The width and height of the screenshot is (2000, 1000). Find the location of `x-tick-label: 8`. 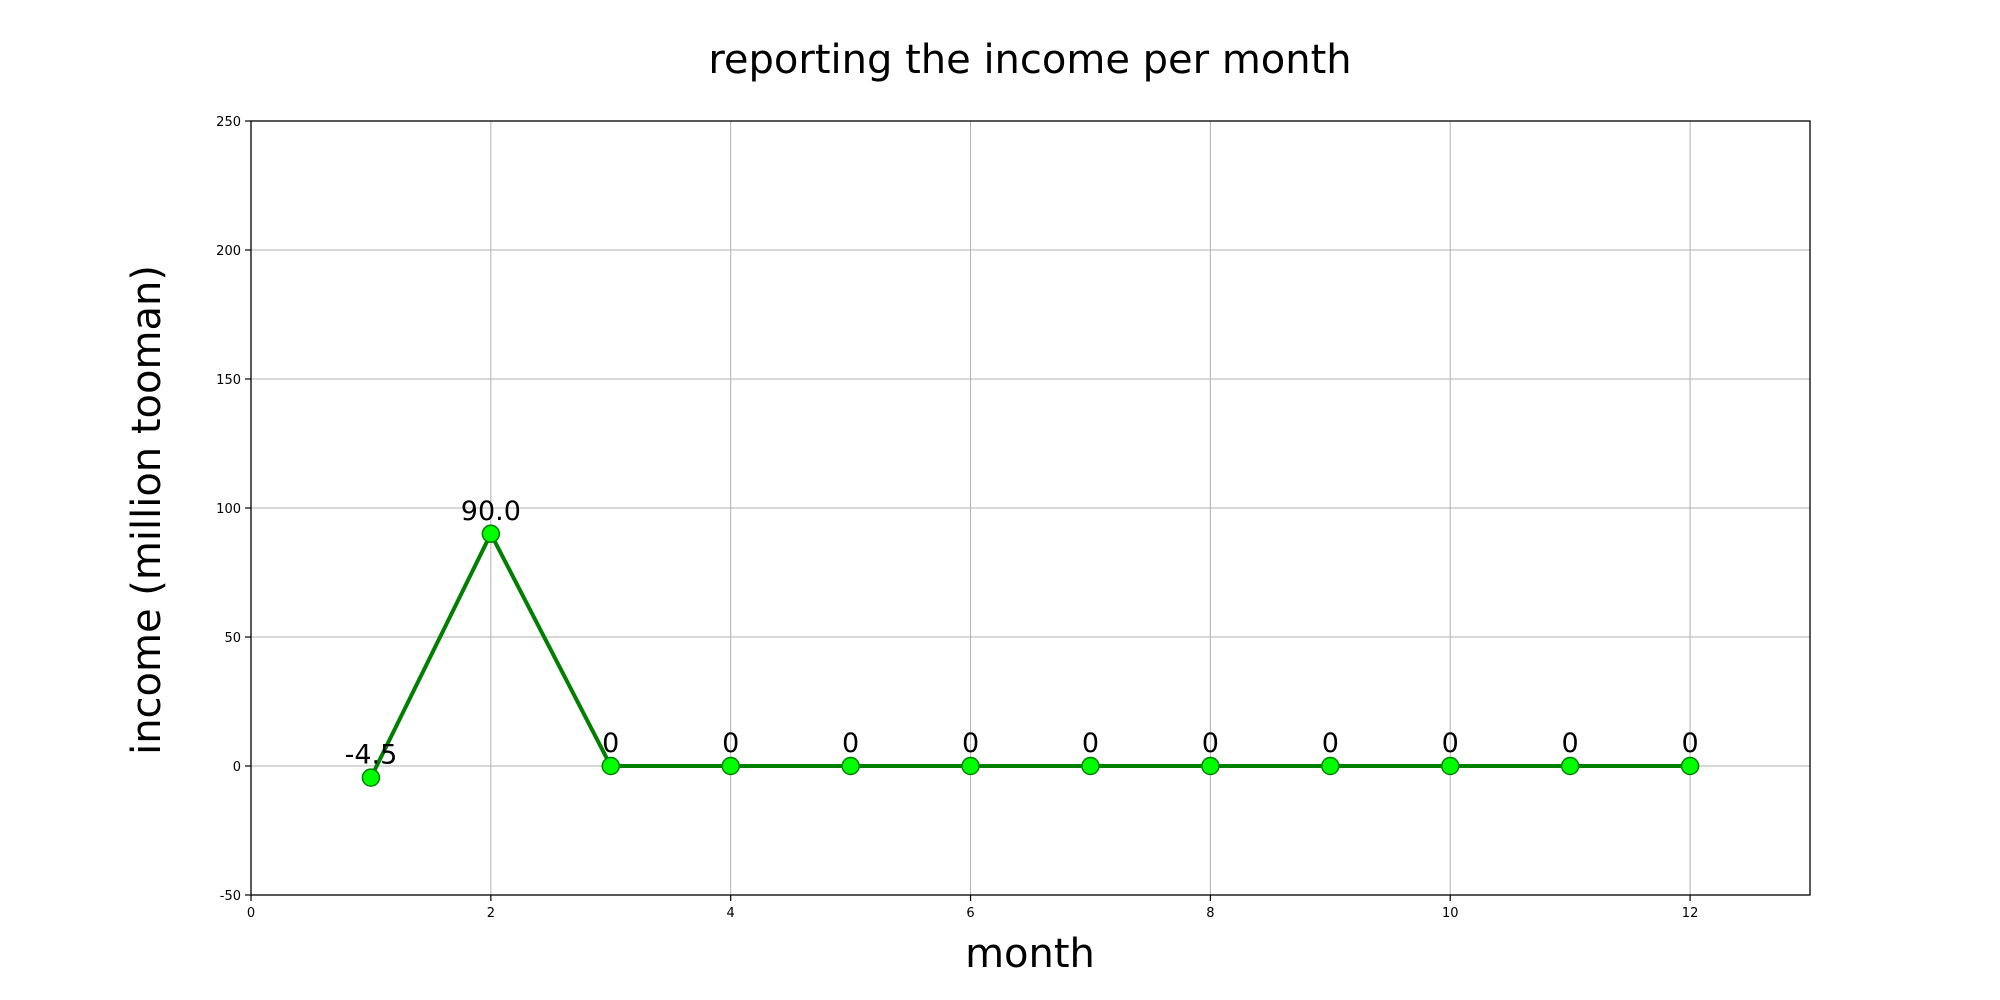

x-tick-label: 8 is located at coordinates (1210, 913).